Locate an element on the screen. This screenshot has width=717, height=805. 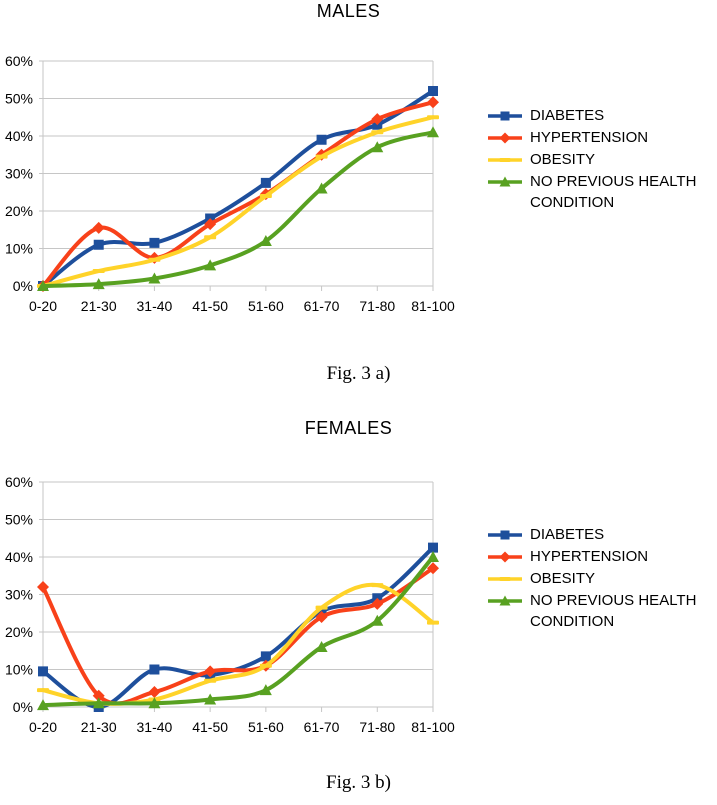
y-axis-label: 10% is located at coordinates (19, 249).